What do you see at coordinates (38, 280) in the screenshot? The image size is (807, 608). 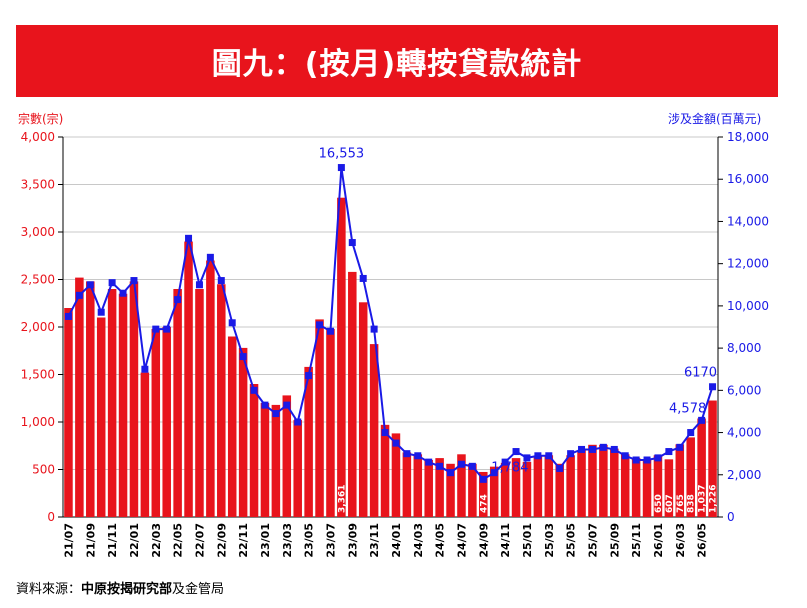 I see `left-tick-label: 2,500` at bounding box center [38, 280].